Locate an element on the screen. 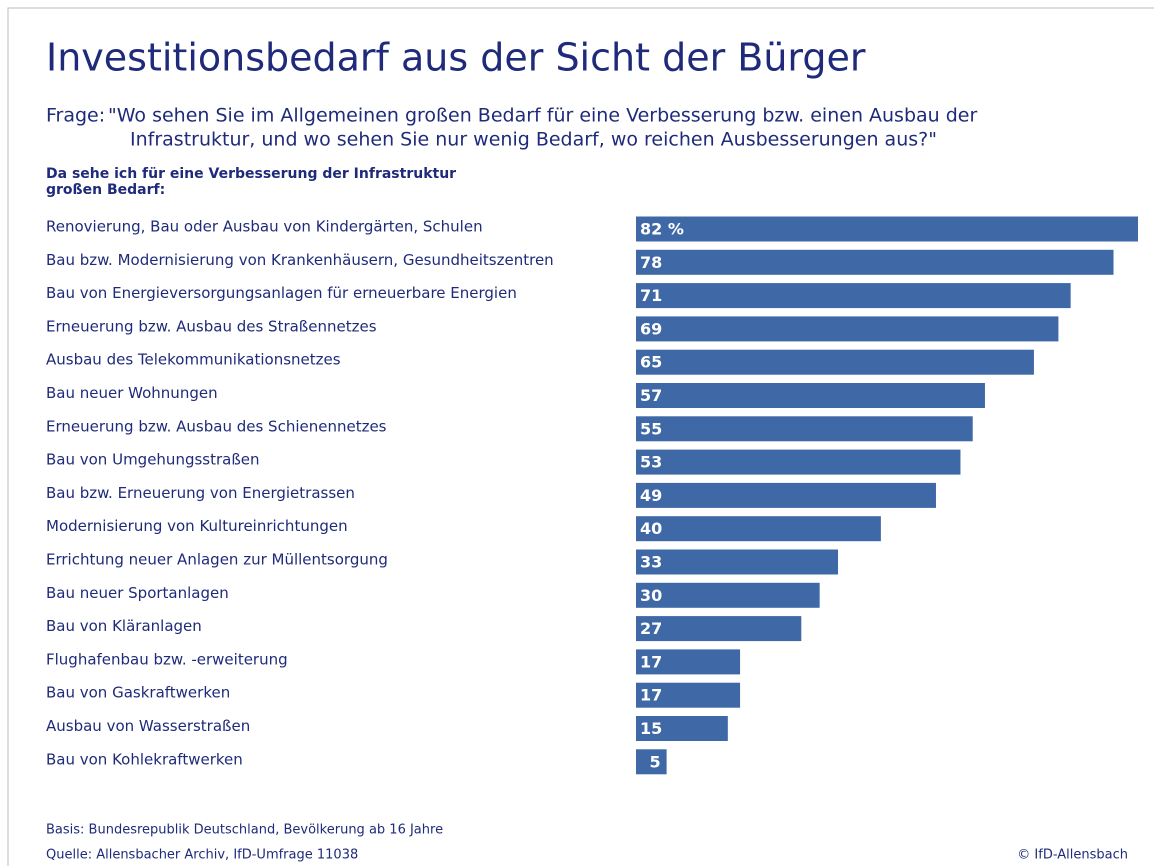 Image resolution: width=1154 pixels, height=866 pixels. value-label: 53 is located at coordinates (651, 462).